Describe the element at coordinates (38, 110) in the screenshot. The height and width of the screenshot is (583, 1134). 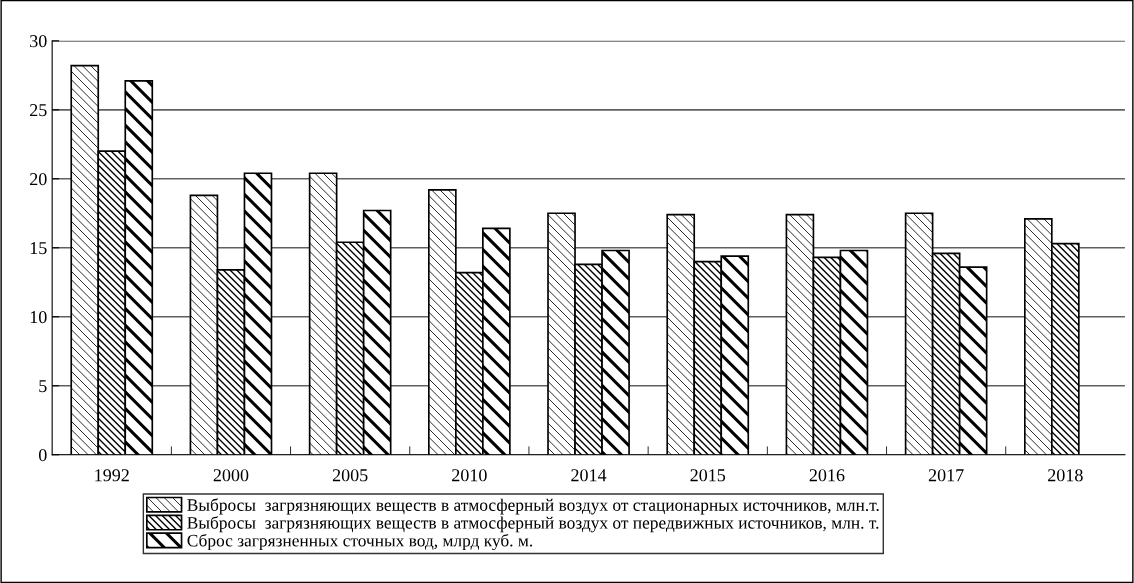
I see `y-tick-label: 25` at that location.